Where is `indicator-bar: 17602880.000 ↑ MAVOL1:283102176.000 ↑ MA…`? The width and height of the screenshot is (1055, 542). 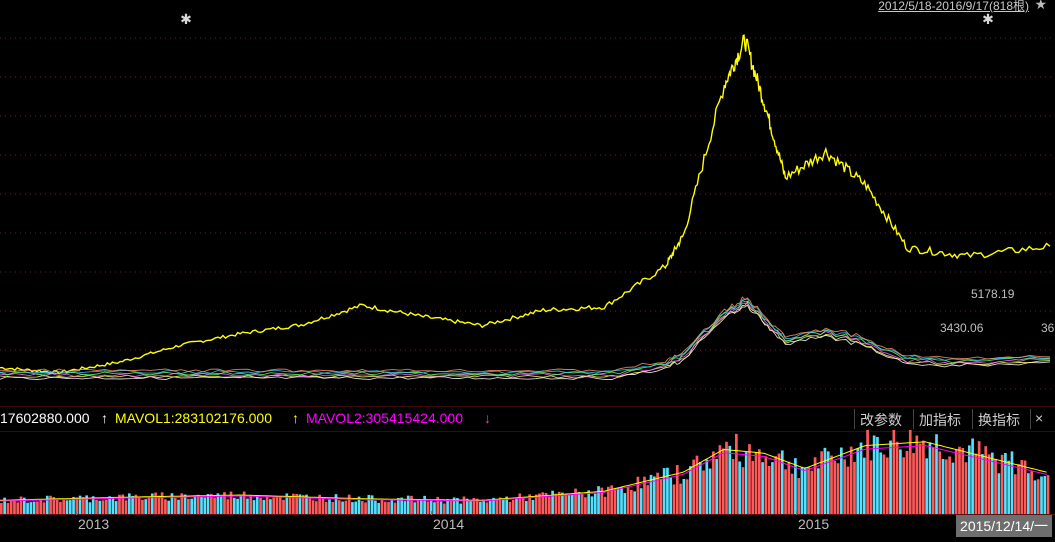 indicator-bar: 17602880.000 ↑ MAVOL1:283102176.000 ↑ MA… is located at coordinates (527, 419).